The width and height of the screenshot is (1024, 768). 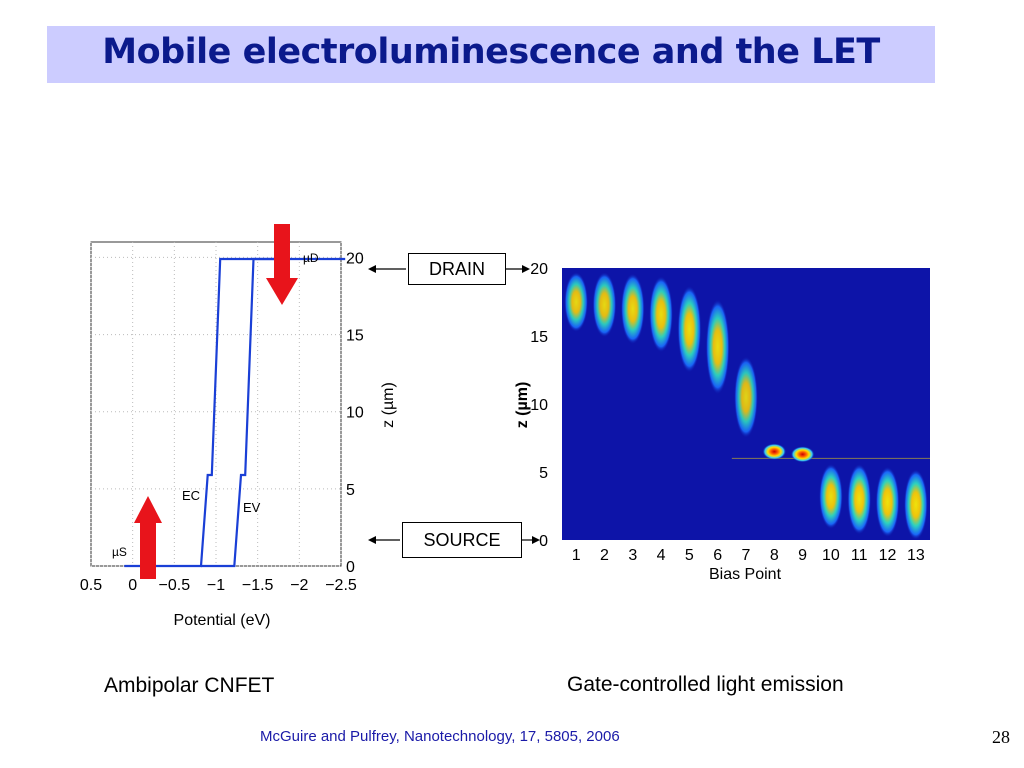 What do you see at coordinates (543, 473) in the screenshot?
I see `heatmap-y-tick-label: 5` at bounding box center [543, 473].